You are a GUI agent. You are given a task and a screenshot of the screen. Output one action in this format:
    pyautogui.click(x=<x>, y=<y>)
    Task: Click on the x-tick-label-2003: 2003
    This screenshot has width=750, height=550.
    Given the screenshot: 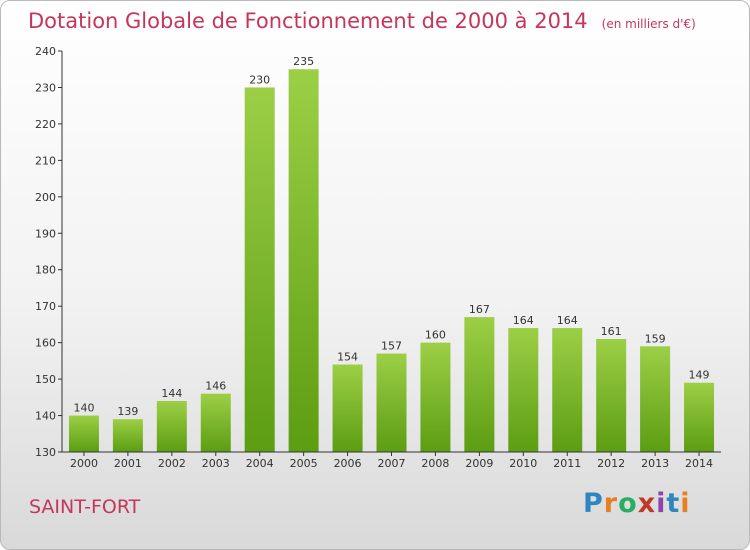 What is the action you would take?
    pyautogui.click(x=216, y=463)
    